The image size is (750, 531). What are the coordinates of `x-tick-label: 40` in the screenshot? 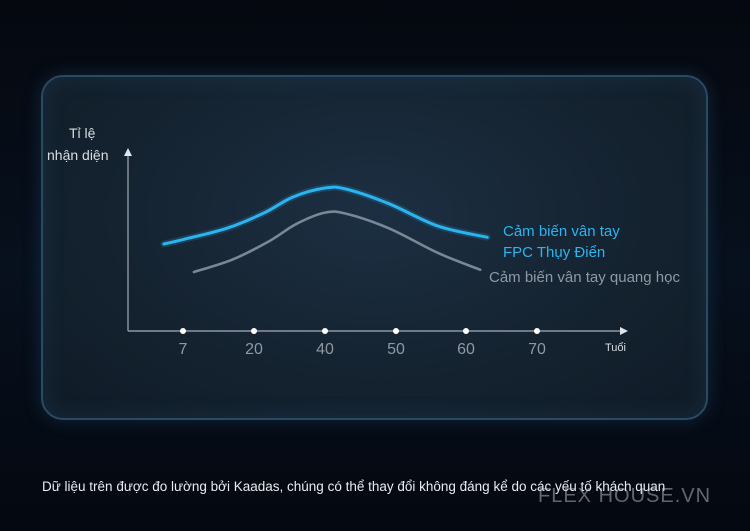 It's located at (325, 349).